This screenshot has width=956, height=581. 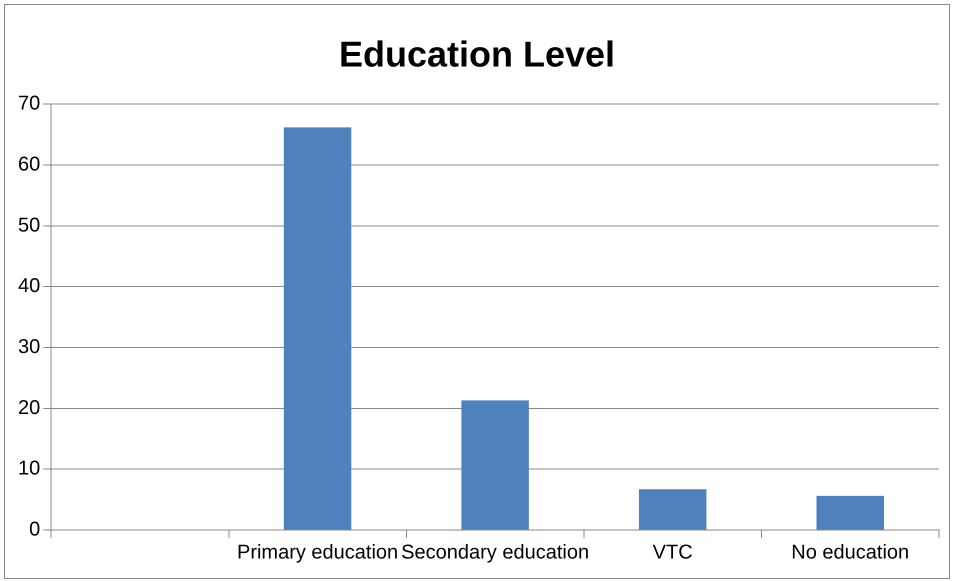 What do you see at coordinates (317, 553) in the screenshot?
I see `x-tick-label: Primary education` at bounding box center [317, 553].